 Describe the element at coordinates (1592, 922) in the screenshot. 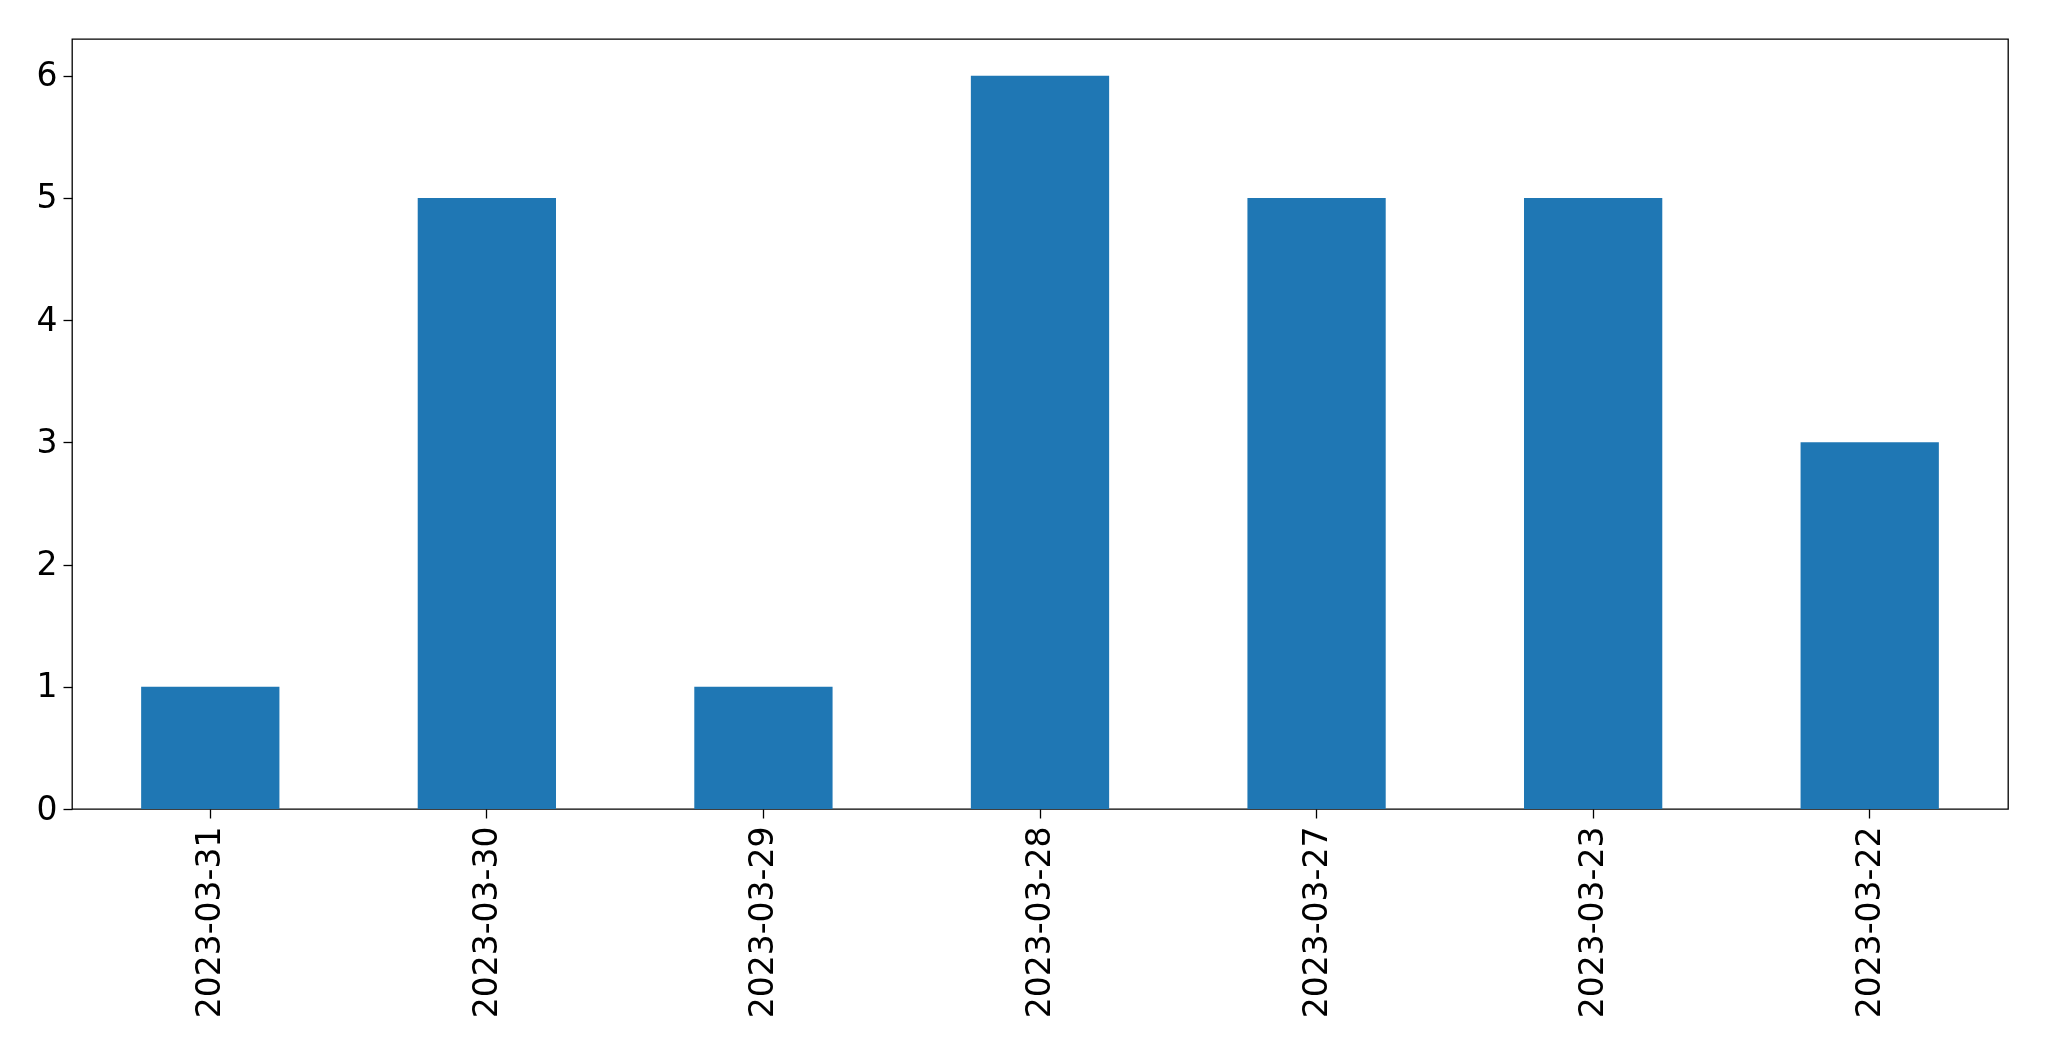

I see `x-tick-label: 2023-03-23` at that location.